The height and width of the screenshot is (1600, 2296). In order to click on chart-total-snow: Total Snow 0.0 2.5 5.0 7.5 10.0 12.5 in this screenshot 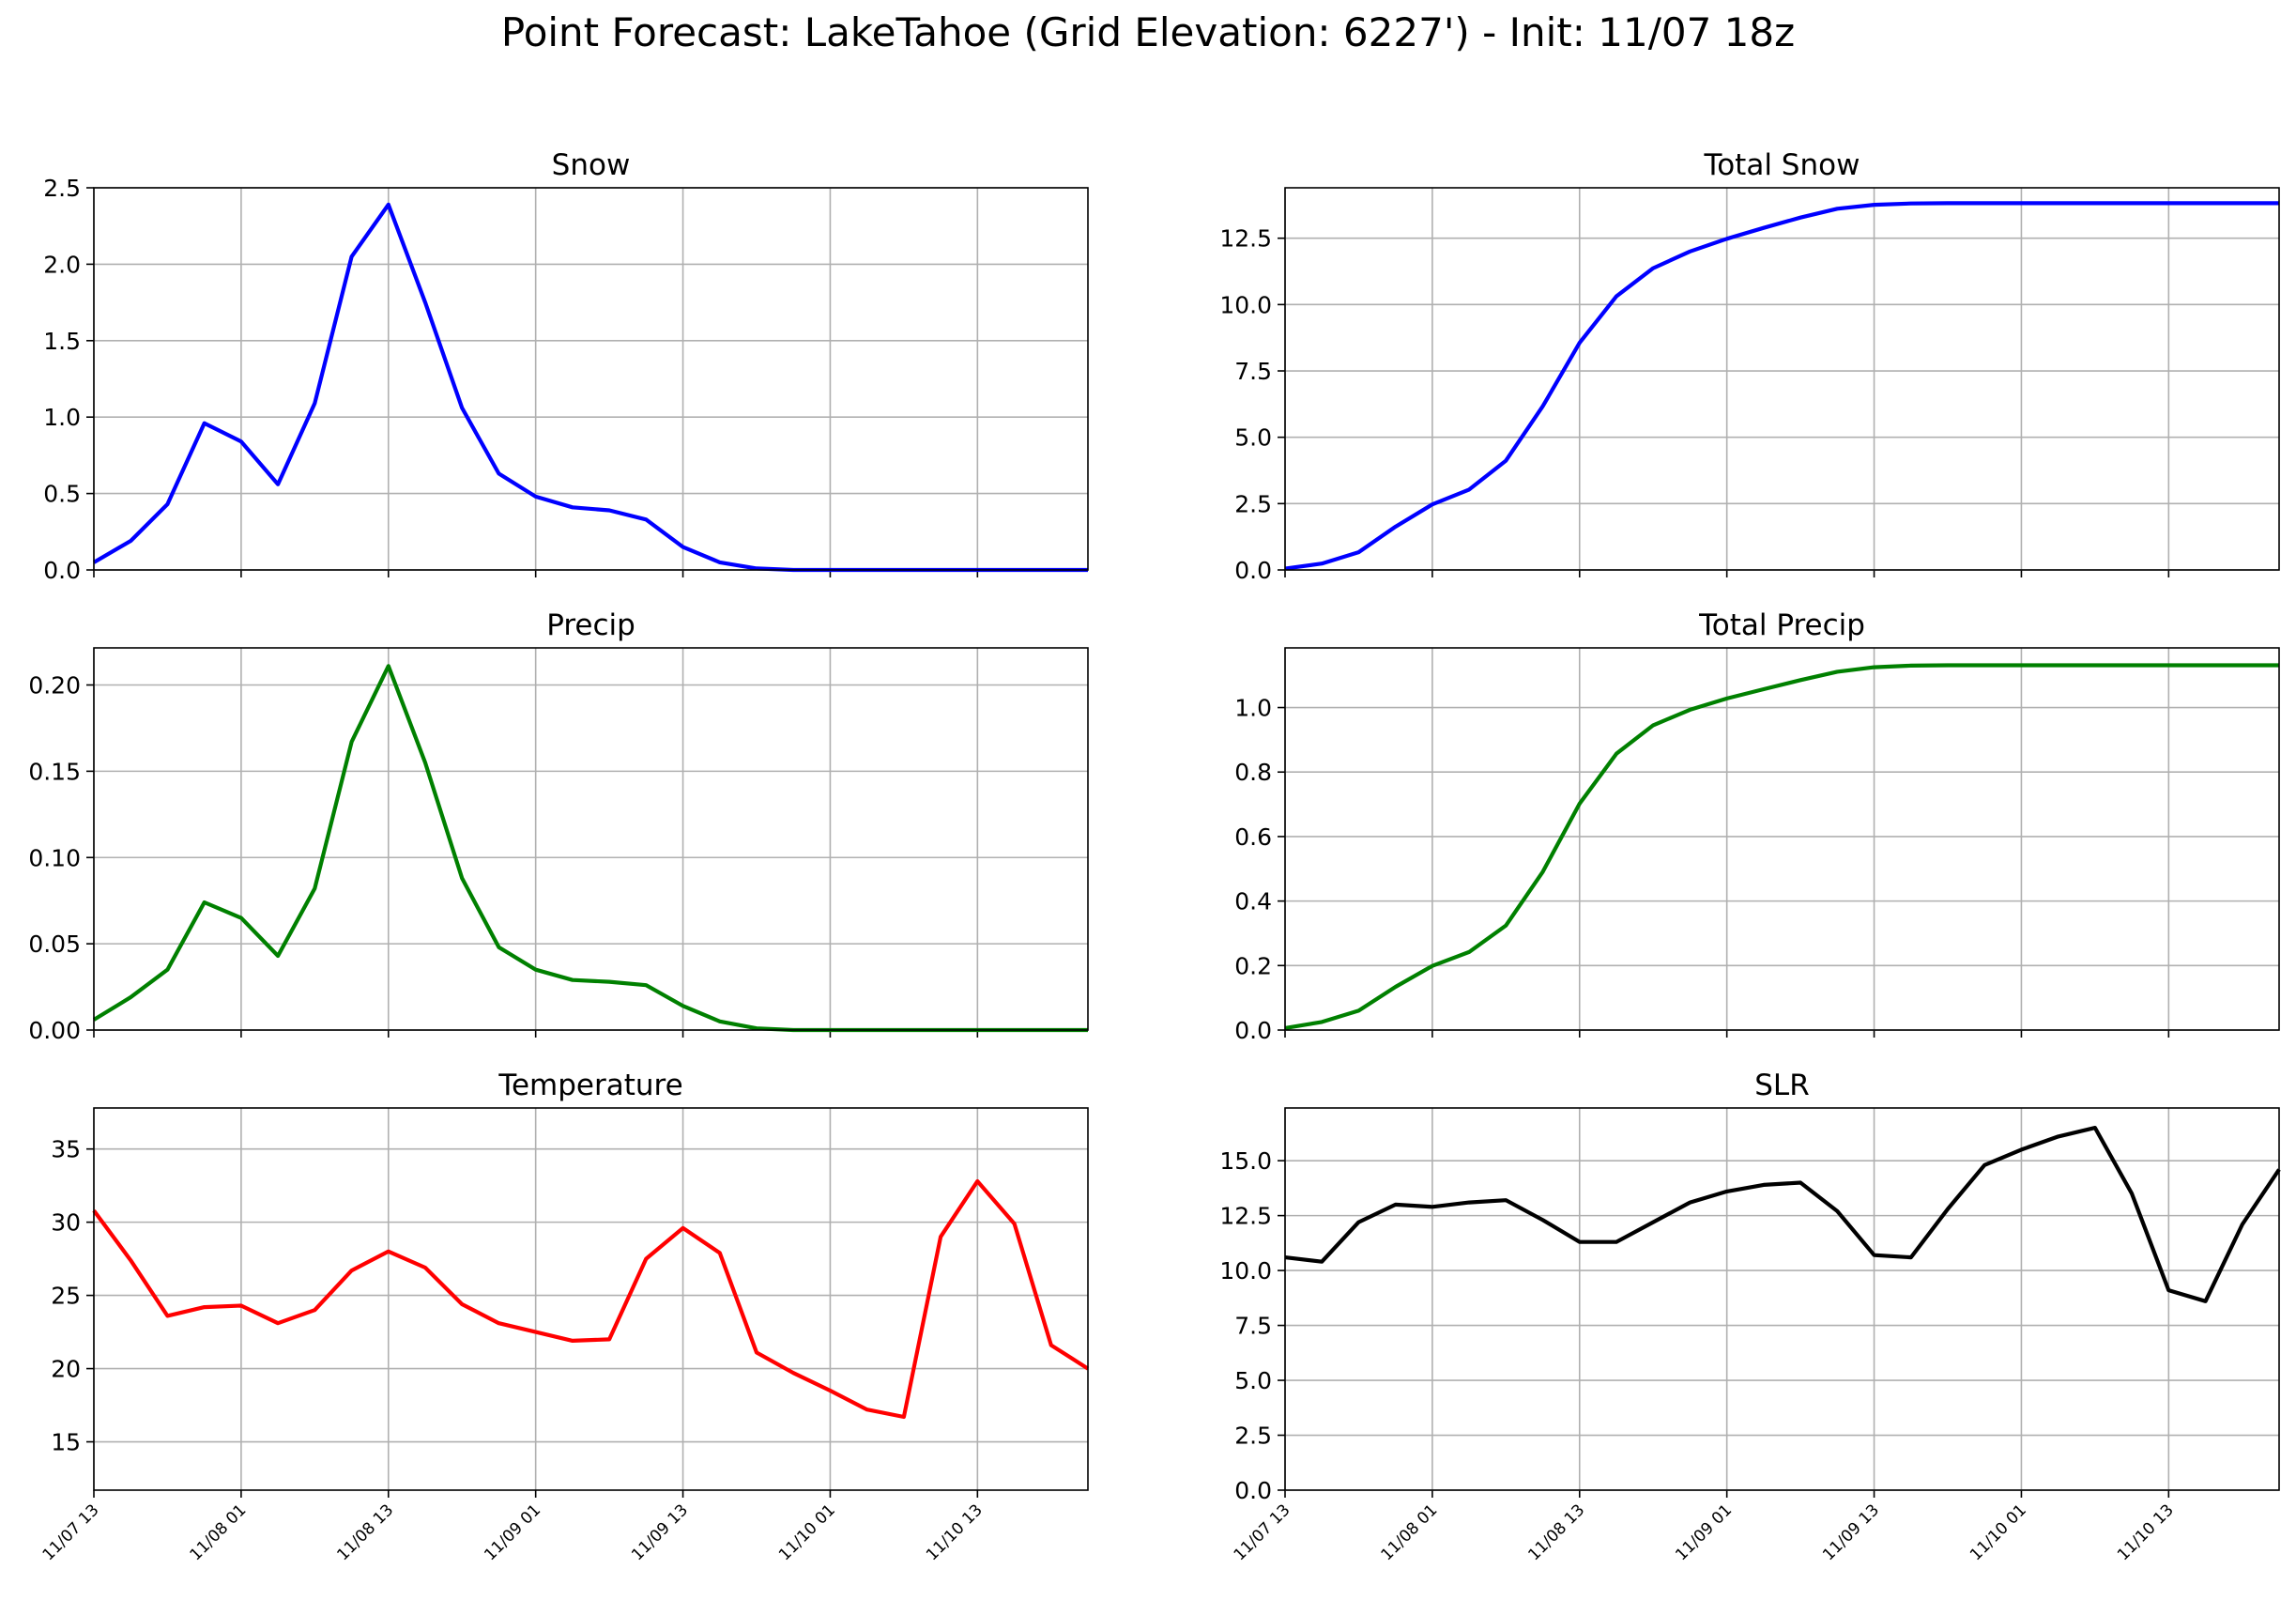, I will do `click(1749, 366)`.